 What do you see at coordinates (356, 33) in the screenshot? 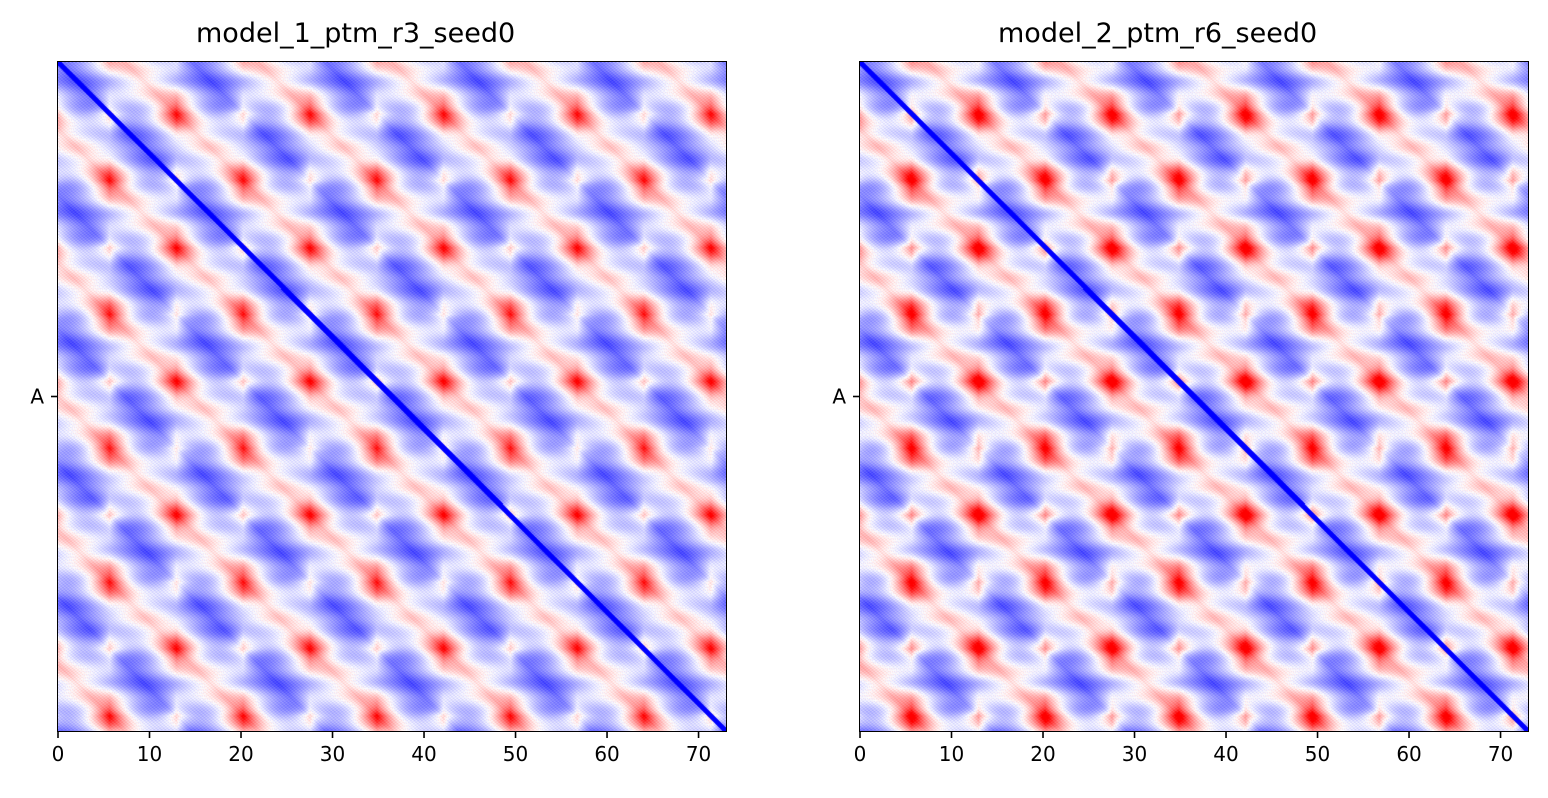
I see `chart-title: model_1_ptm_r3_seed0` at bounding box center [356, 33].